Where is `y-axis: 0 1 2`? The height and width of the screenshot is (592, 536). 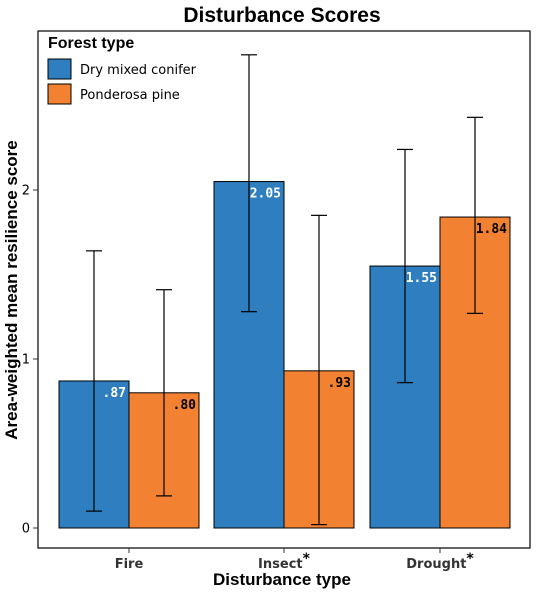
y-axis: 0 1 2 is located at coordinates (30, 360).